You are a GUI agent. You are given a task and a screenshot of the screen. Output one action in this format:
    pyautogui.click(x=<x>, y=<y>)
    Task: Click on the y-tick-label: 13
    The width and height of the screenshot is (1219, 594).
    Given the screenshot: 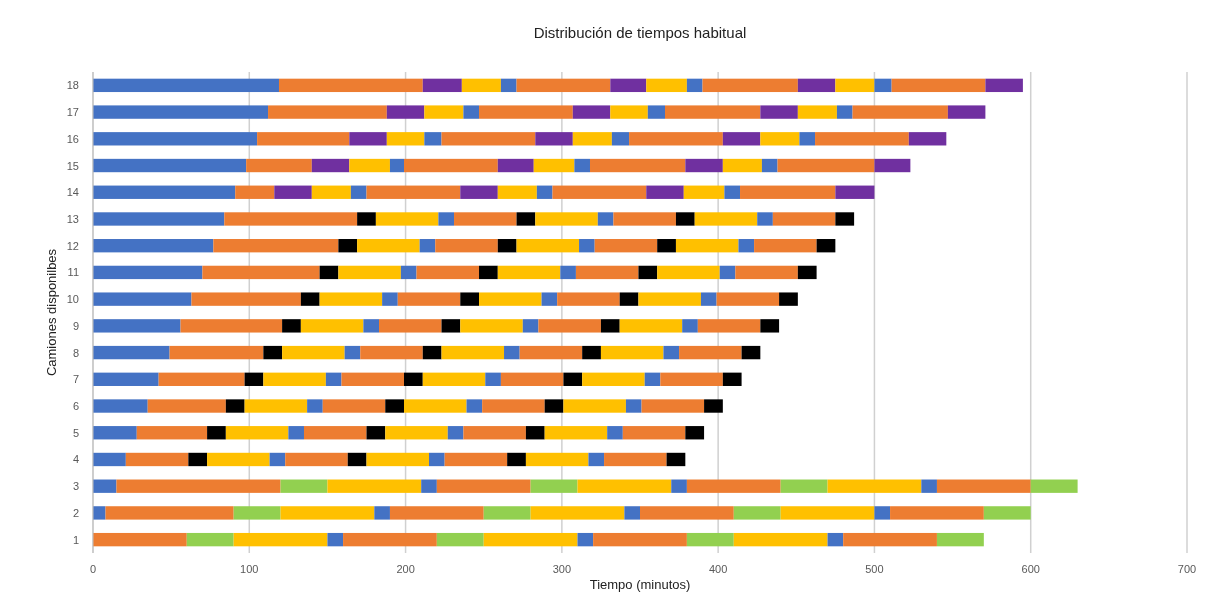 What is the action you would take?
    pyautogui.click(x=72, y=218)
    